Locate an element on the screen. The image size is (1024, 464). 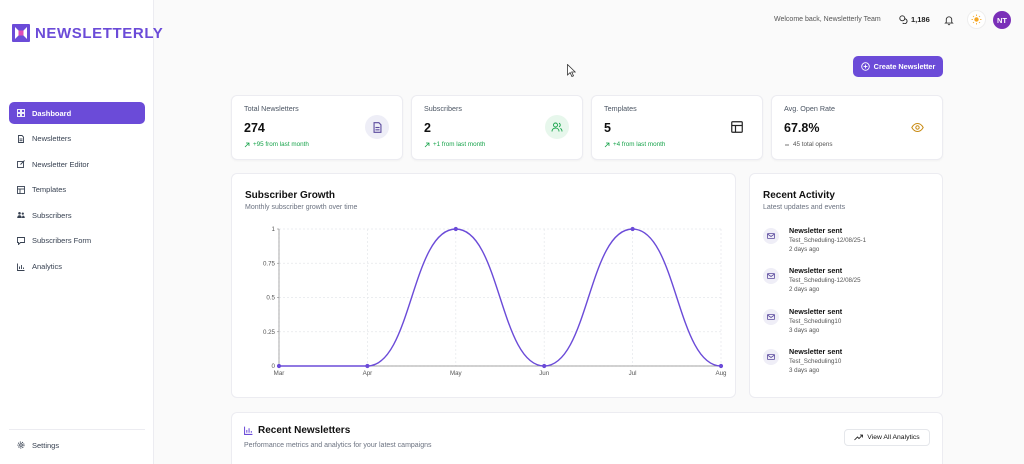
document-icon is located at coordinates (21, 138).